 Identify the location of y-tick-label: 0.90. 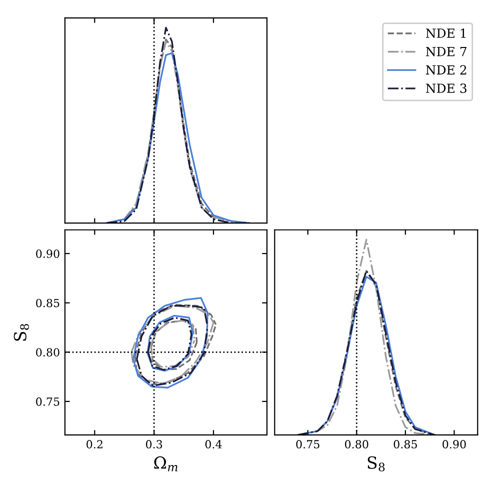
(48, 254).